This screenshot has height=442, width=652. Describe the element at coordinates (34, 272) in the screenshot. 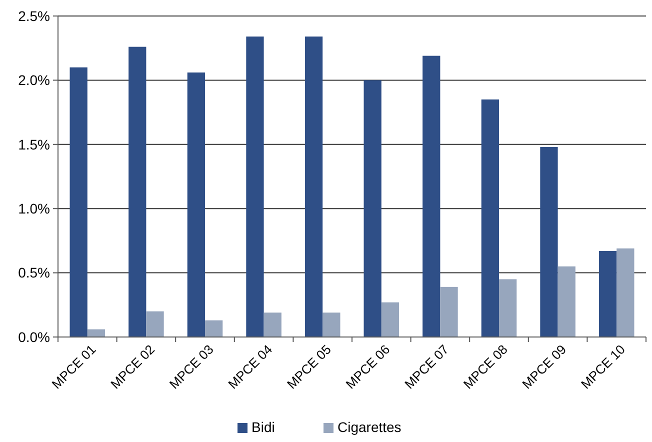

I see `y-tick-label: 0.5%` at that location.